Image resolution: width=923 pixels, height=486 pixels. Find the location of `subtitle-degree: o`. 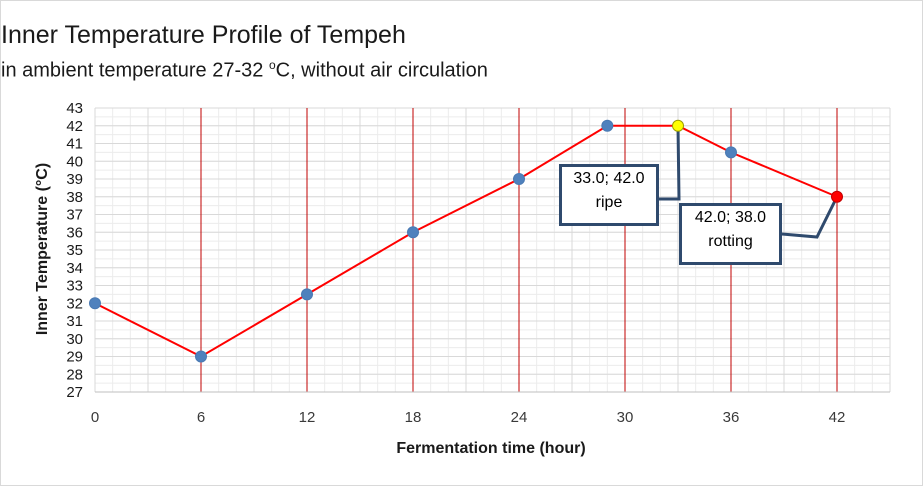

subtitle-degree: o is located at coordinates (272, 65).